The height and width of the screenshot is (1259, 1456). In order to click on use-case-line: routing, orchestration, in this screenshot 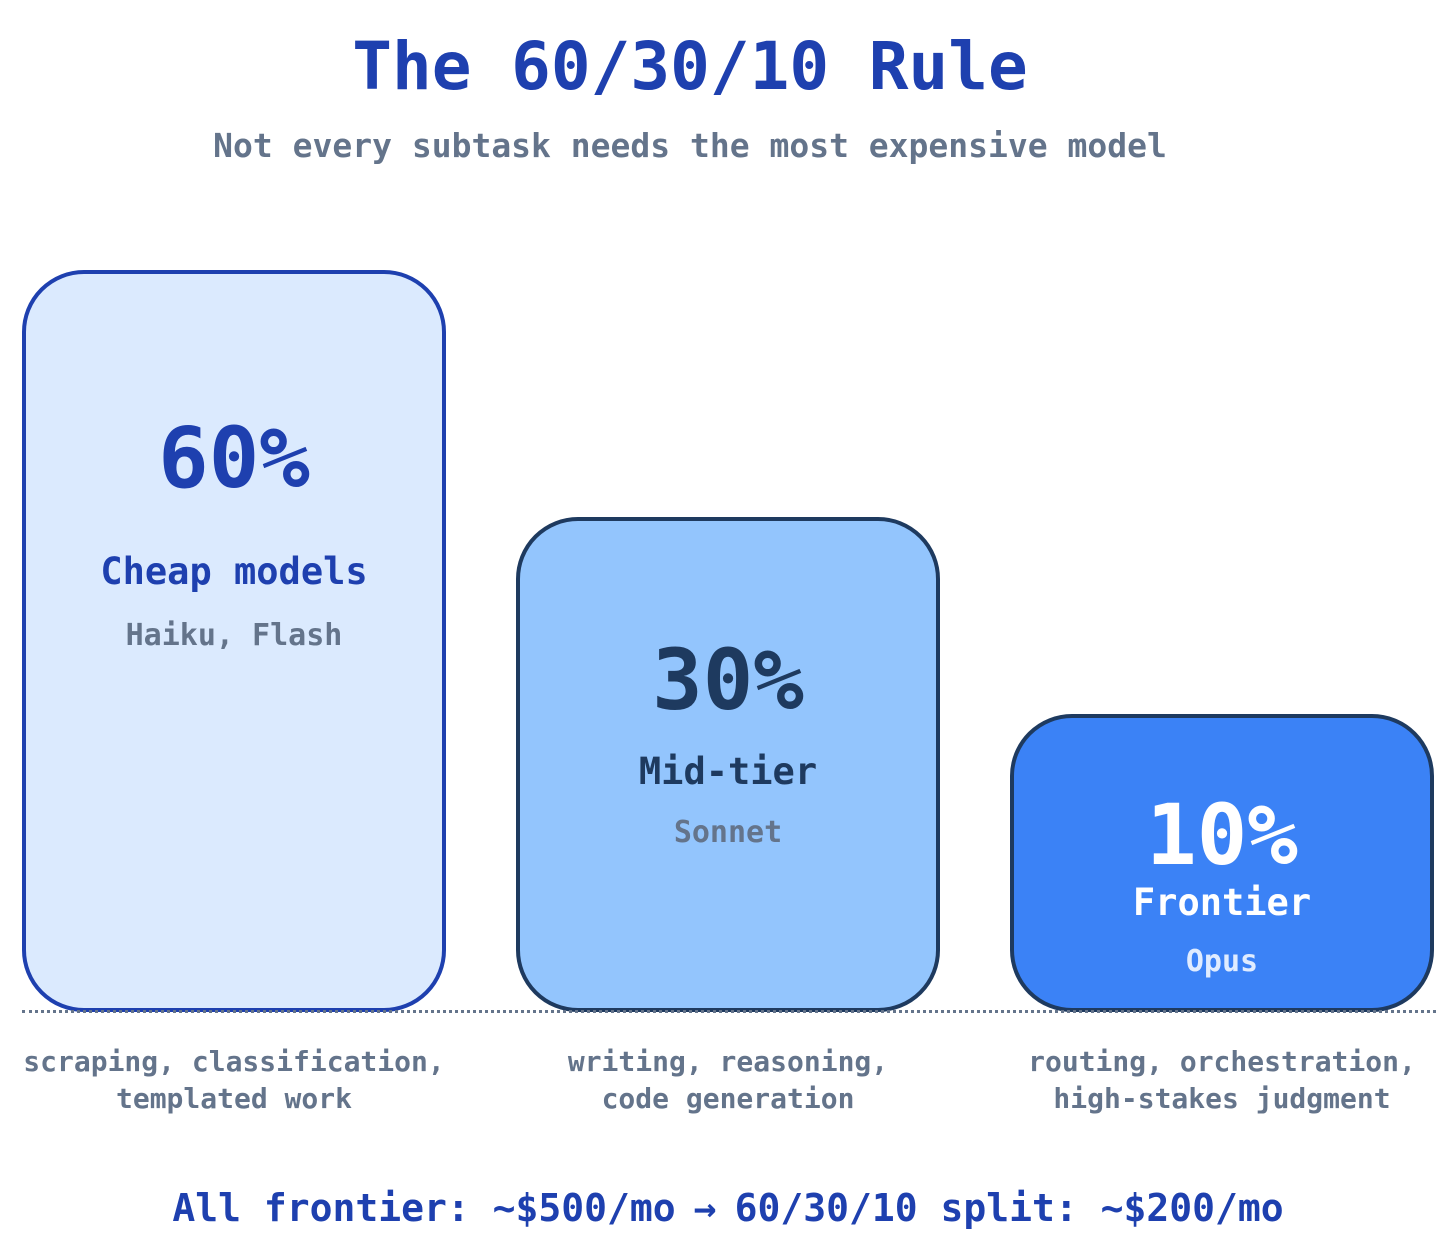, I will do `click(1222, 1061)`.